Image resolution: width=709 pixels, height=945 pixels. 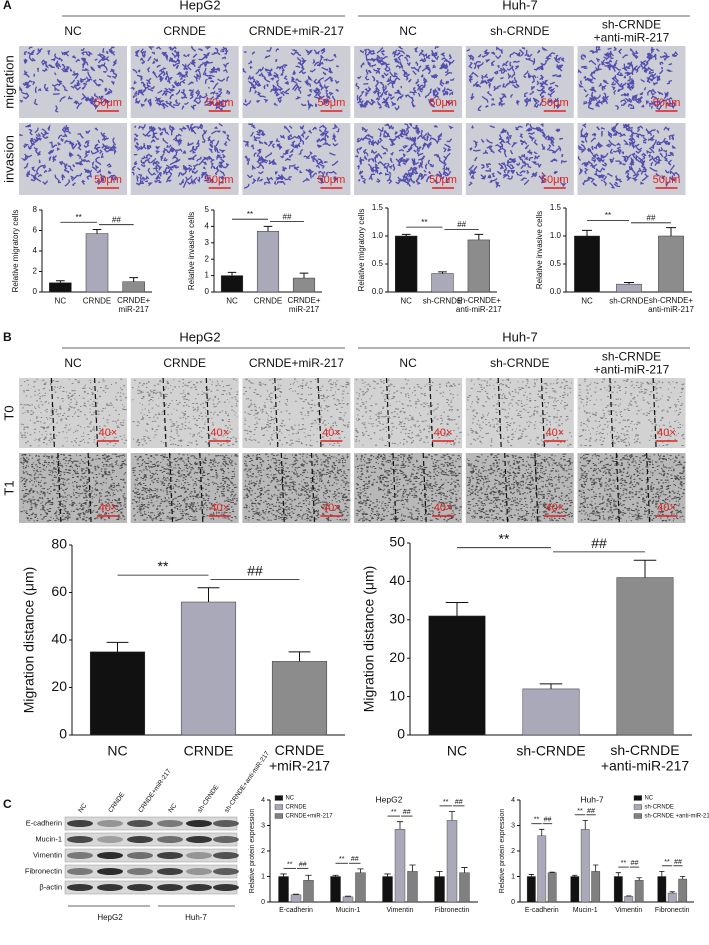 What do you see at coordinates (199, 6) in the screenshot?
I see `group-title: HepG2` at bounding box center [199, 6].